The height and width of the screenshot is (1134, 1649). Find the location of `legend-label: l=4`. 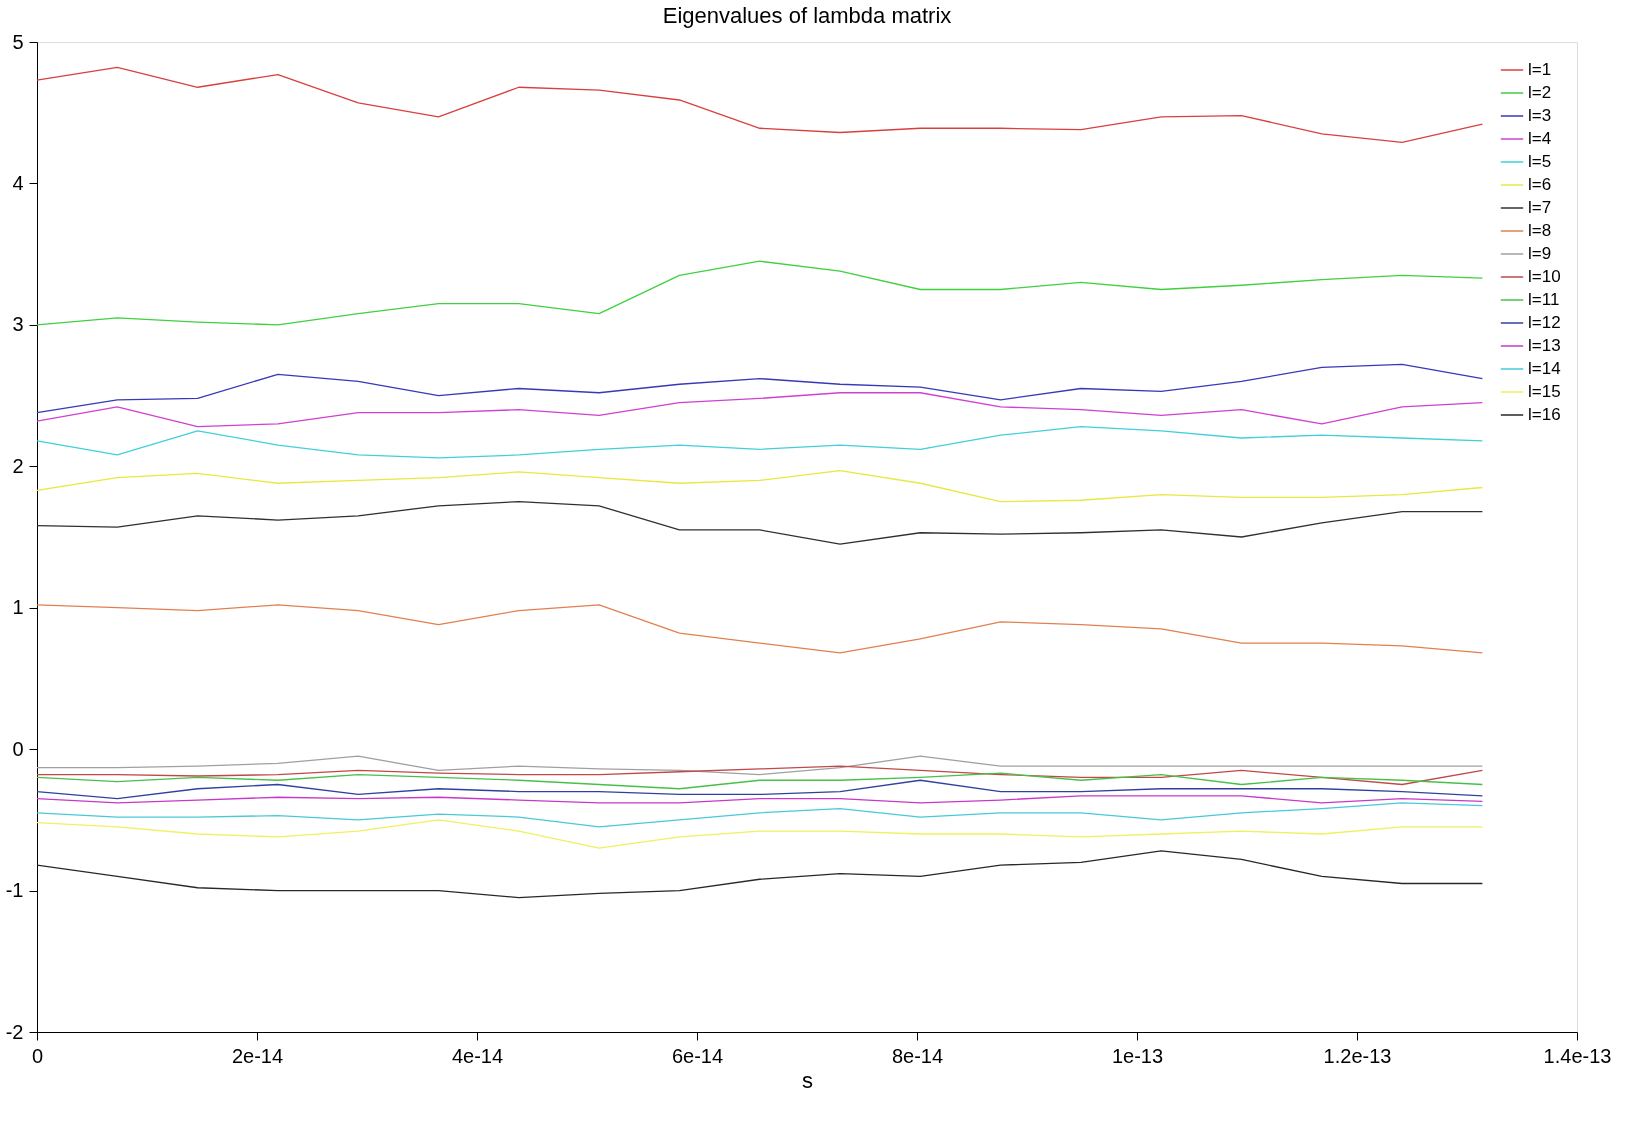

legend-label: l=4 is located at coordinates (1540, 138).